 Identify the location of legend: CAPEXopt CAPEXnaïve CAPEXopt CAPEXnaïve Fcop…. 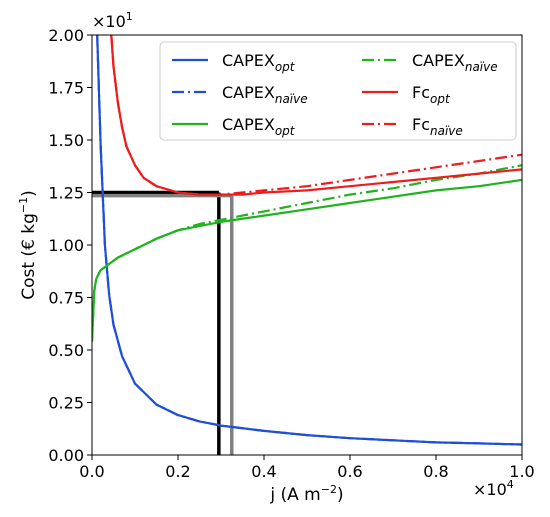
(338, 91).